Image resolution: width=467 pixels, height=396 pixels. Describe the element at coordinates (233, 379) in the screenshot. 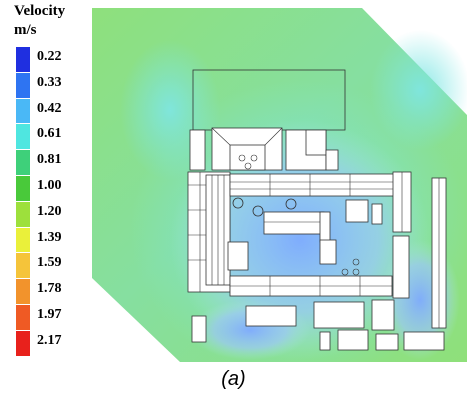

I see `figure-caption: (a)` at that location.